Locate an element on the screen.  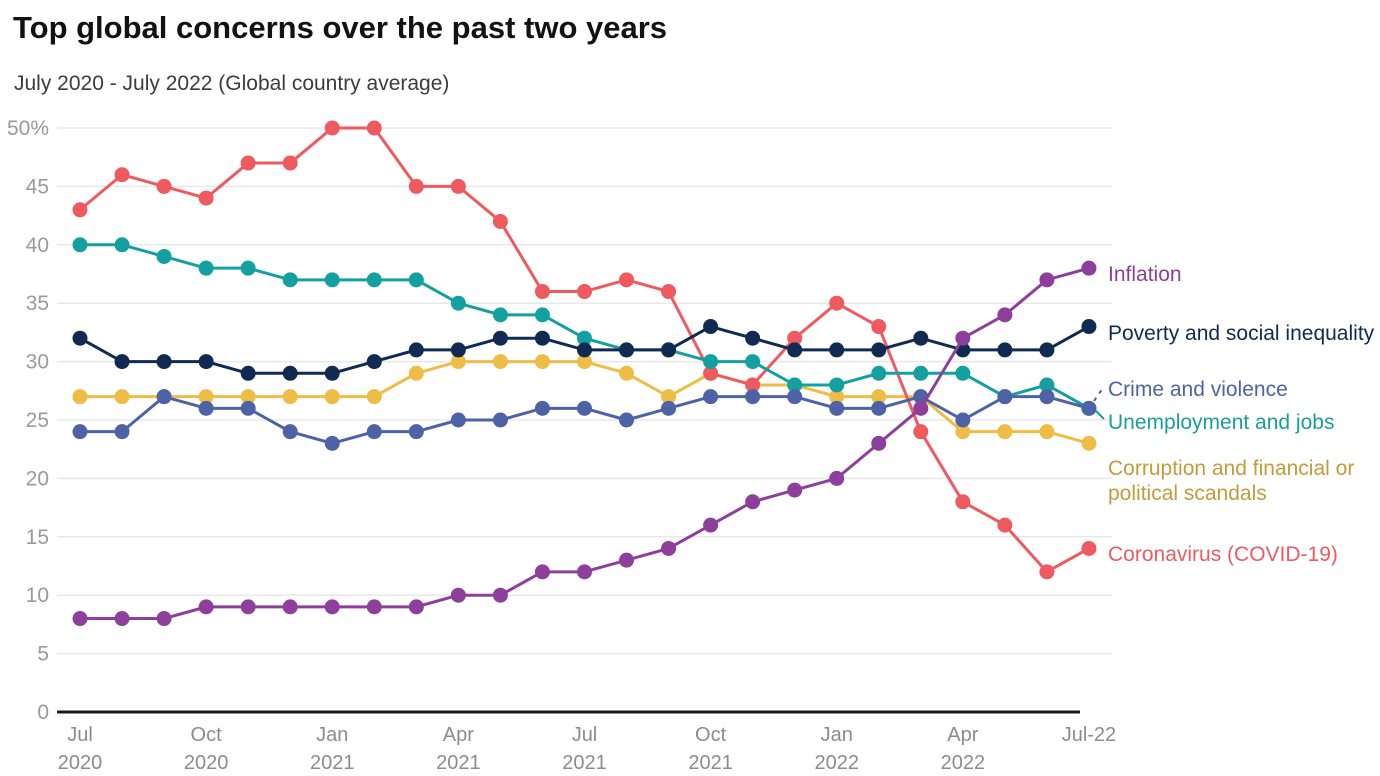
data-point-corruption-and-financial-or-political-scandals-apr-2021 is located at coordinates (458, 362).